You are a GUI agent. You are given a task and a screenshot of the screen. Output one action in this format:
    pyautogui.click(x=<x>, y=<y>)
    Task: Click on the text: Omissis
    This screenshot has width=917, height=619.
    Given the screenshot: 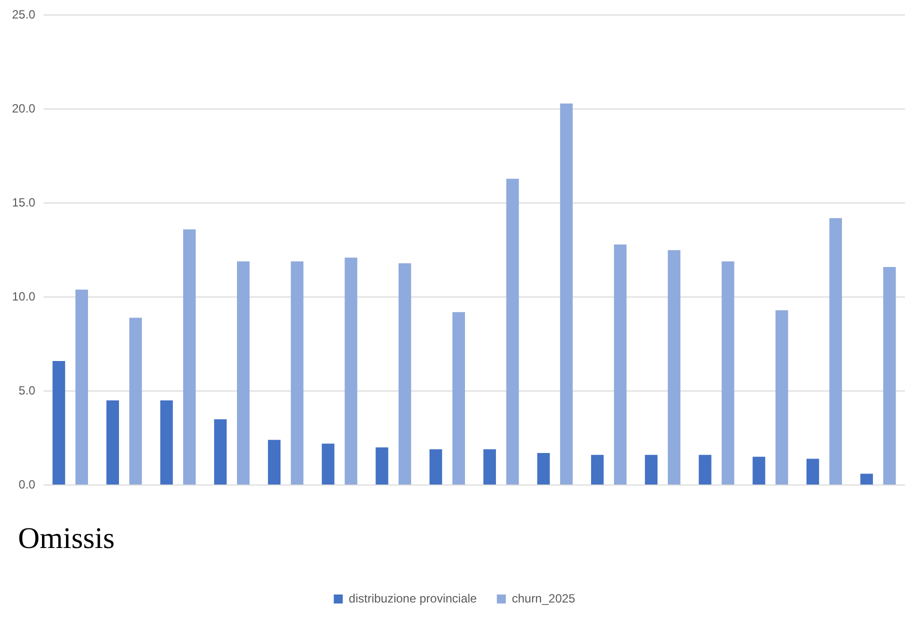 What is the action you would take?
    pyautogui.click(x=66, y=538)
    